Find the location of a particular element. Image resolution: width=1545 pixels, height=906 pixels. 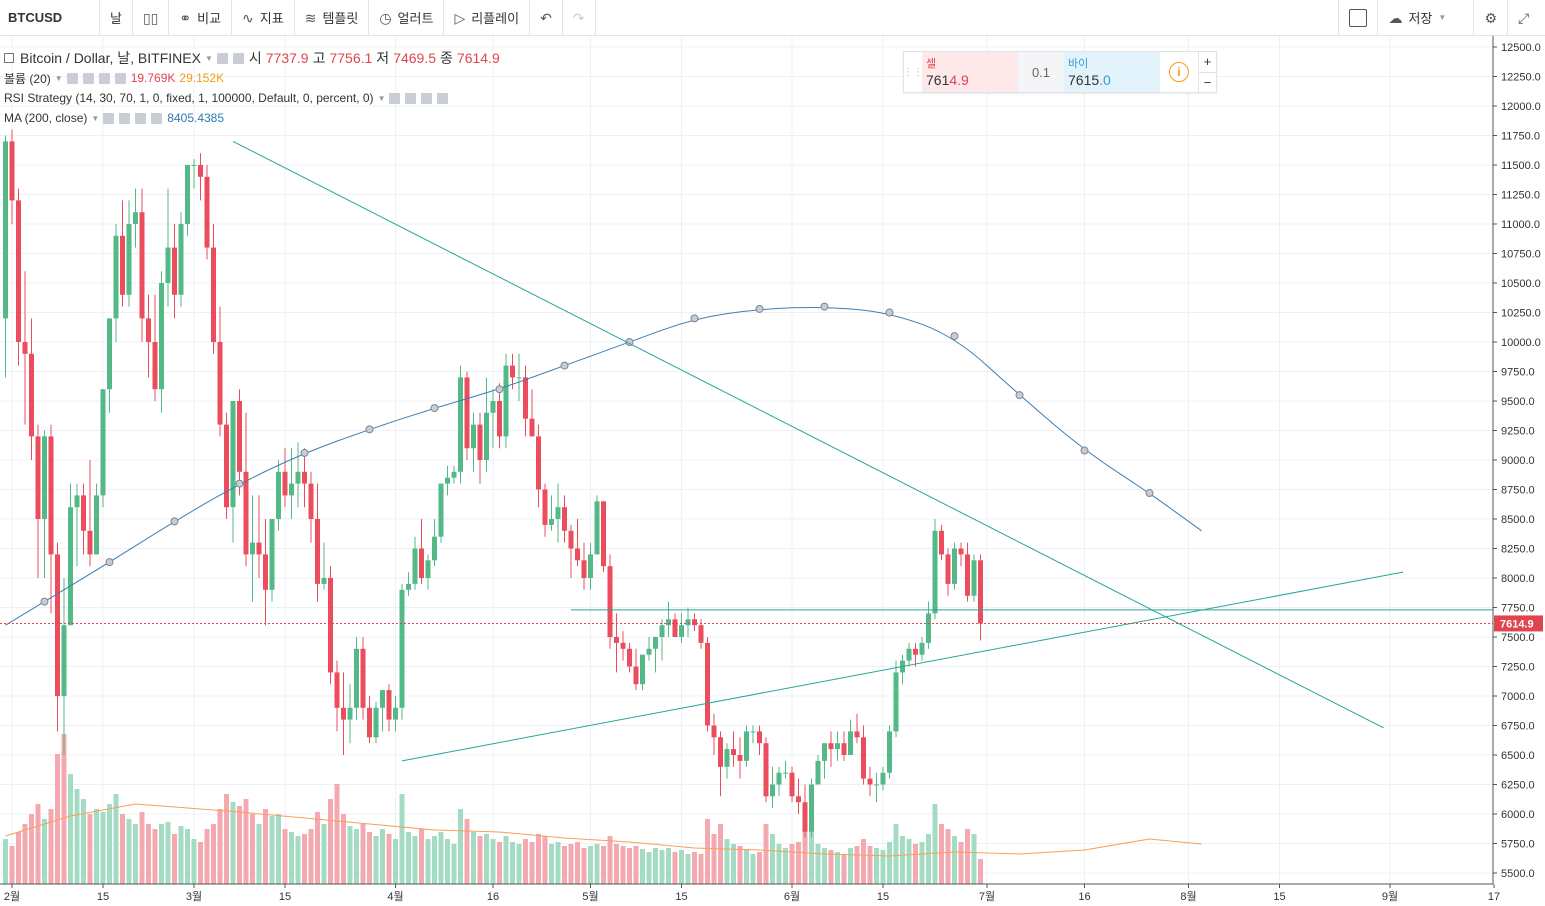

time-tick-label: 5월 is located at coordinates (590, 896).